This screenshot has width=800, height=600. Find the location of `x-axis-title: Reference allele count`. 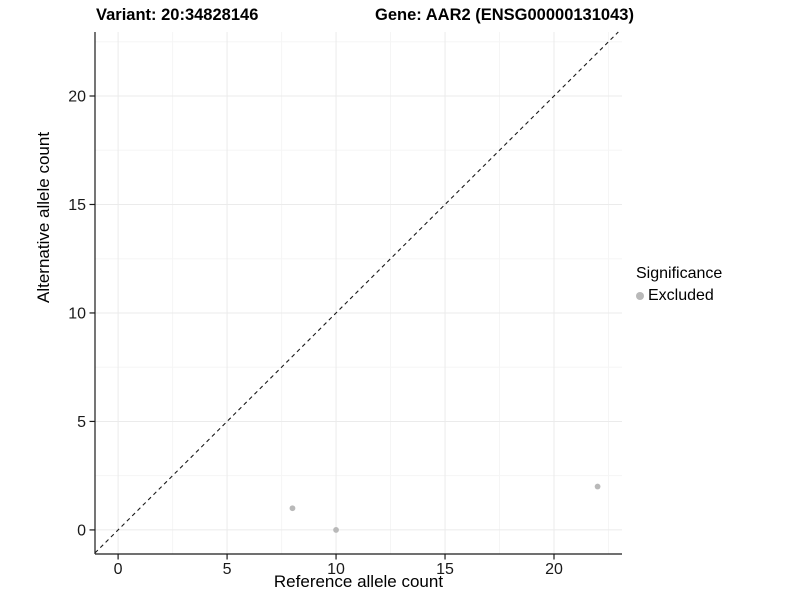

x-axis-title: Reference allele count is located at coordinates (358, 581).